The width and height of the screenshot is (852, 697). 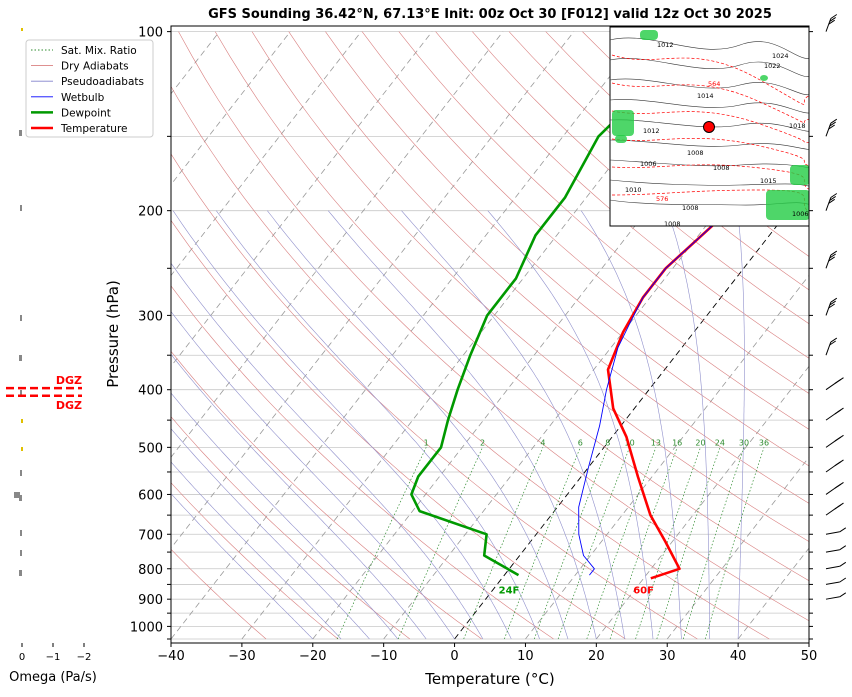 I want to click on legend-entry-label: Wetbulb, so click(x=83, y=98).